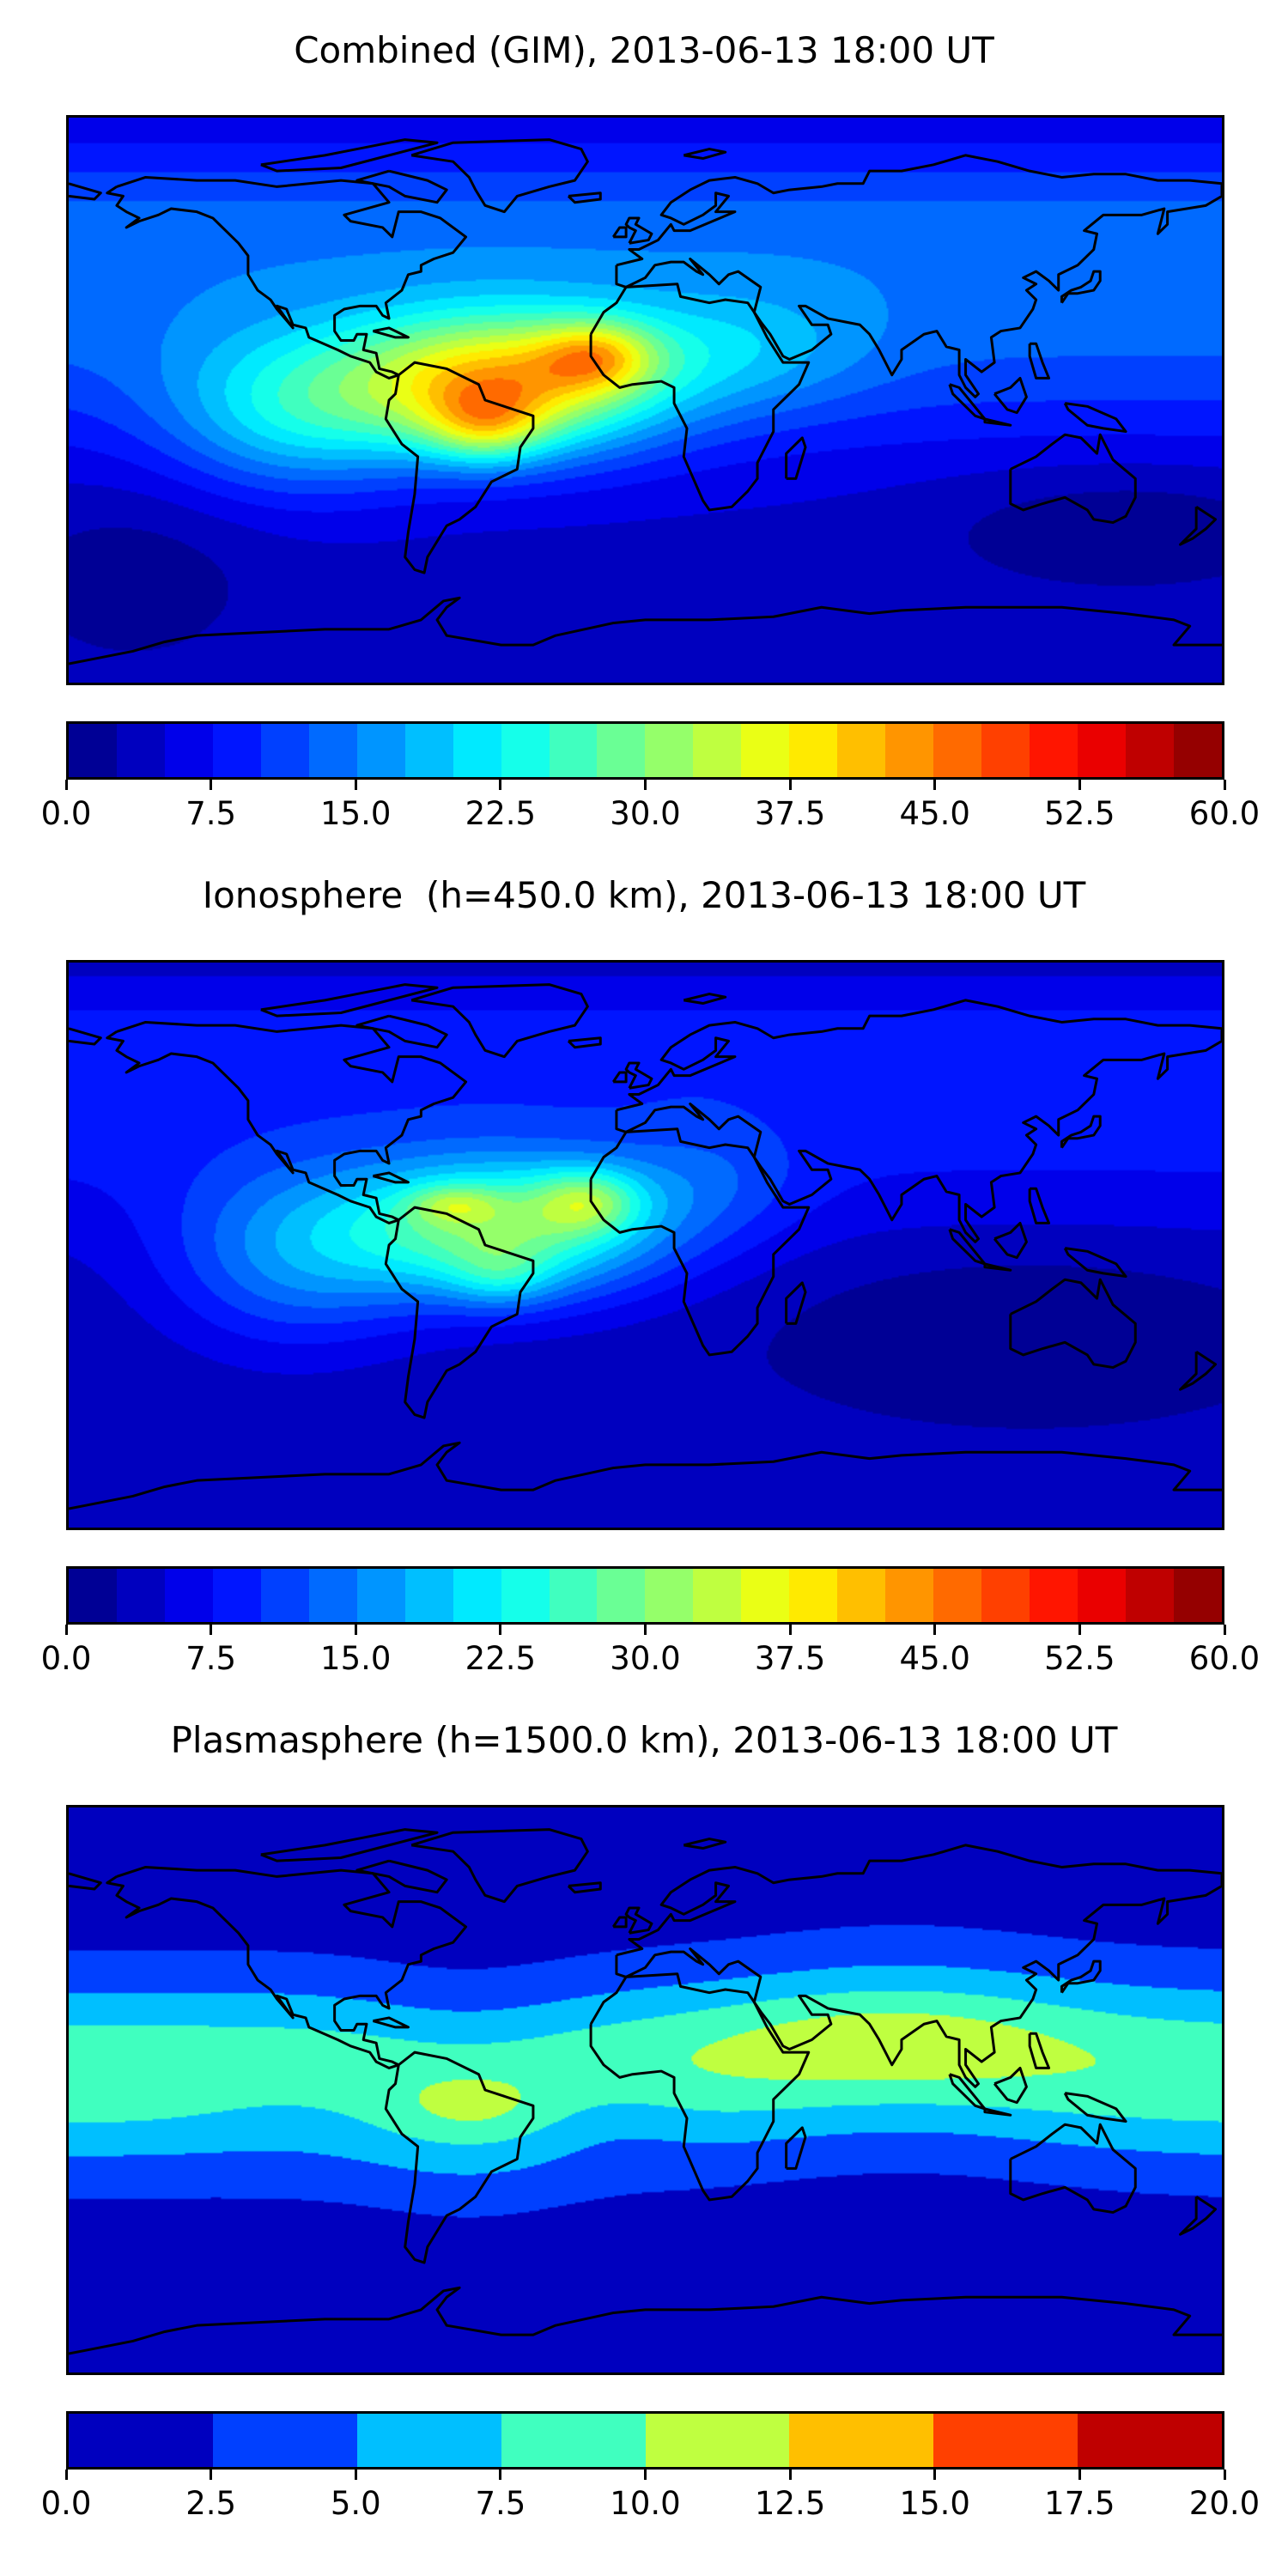 Image resolution: width=1288 pixels, height=2576 pixels. I want to click on colorbar-ticks: 0.0 7.5 15.0 22.5 30.0 37.5 45.0 52.5 60.0, so click(651, 1651).